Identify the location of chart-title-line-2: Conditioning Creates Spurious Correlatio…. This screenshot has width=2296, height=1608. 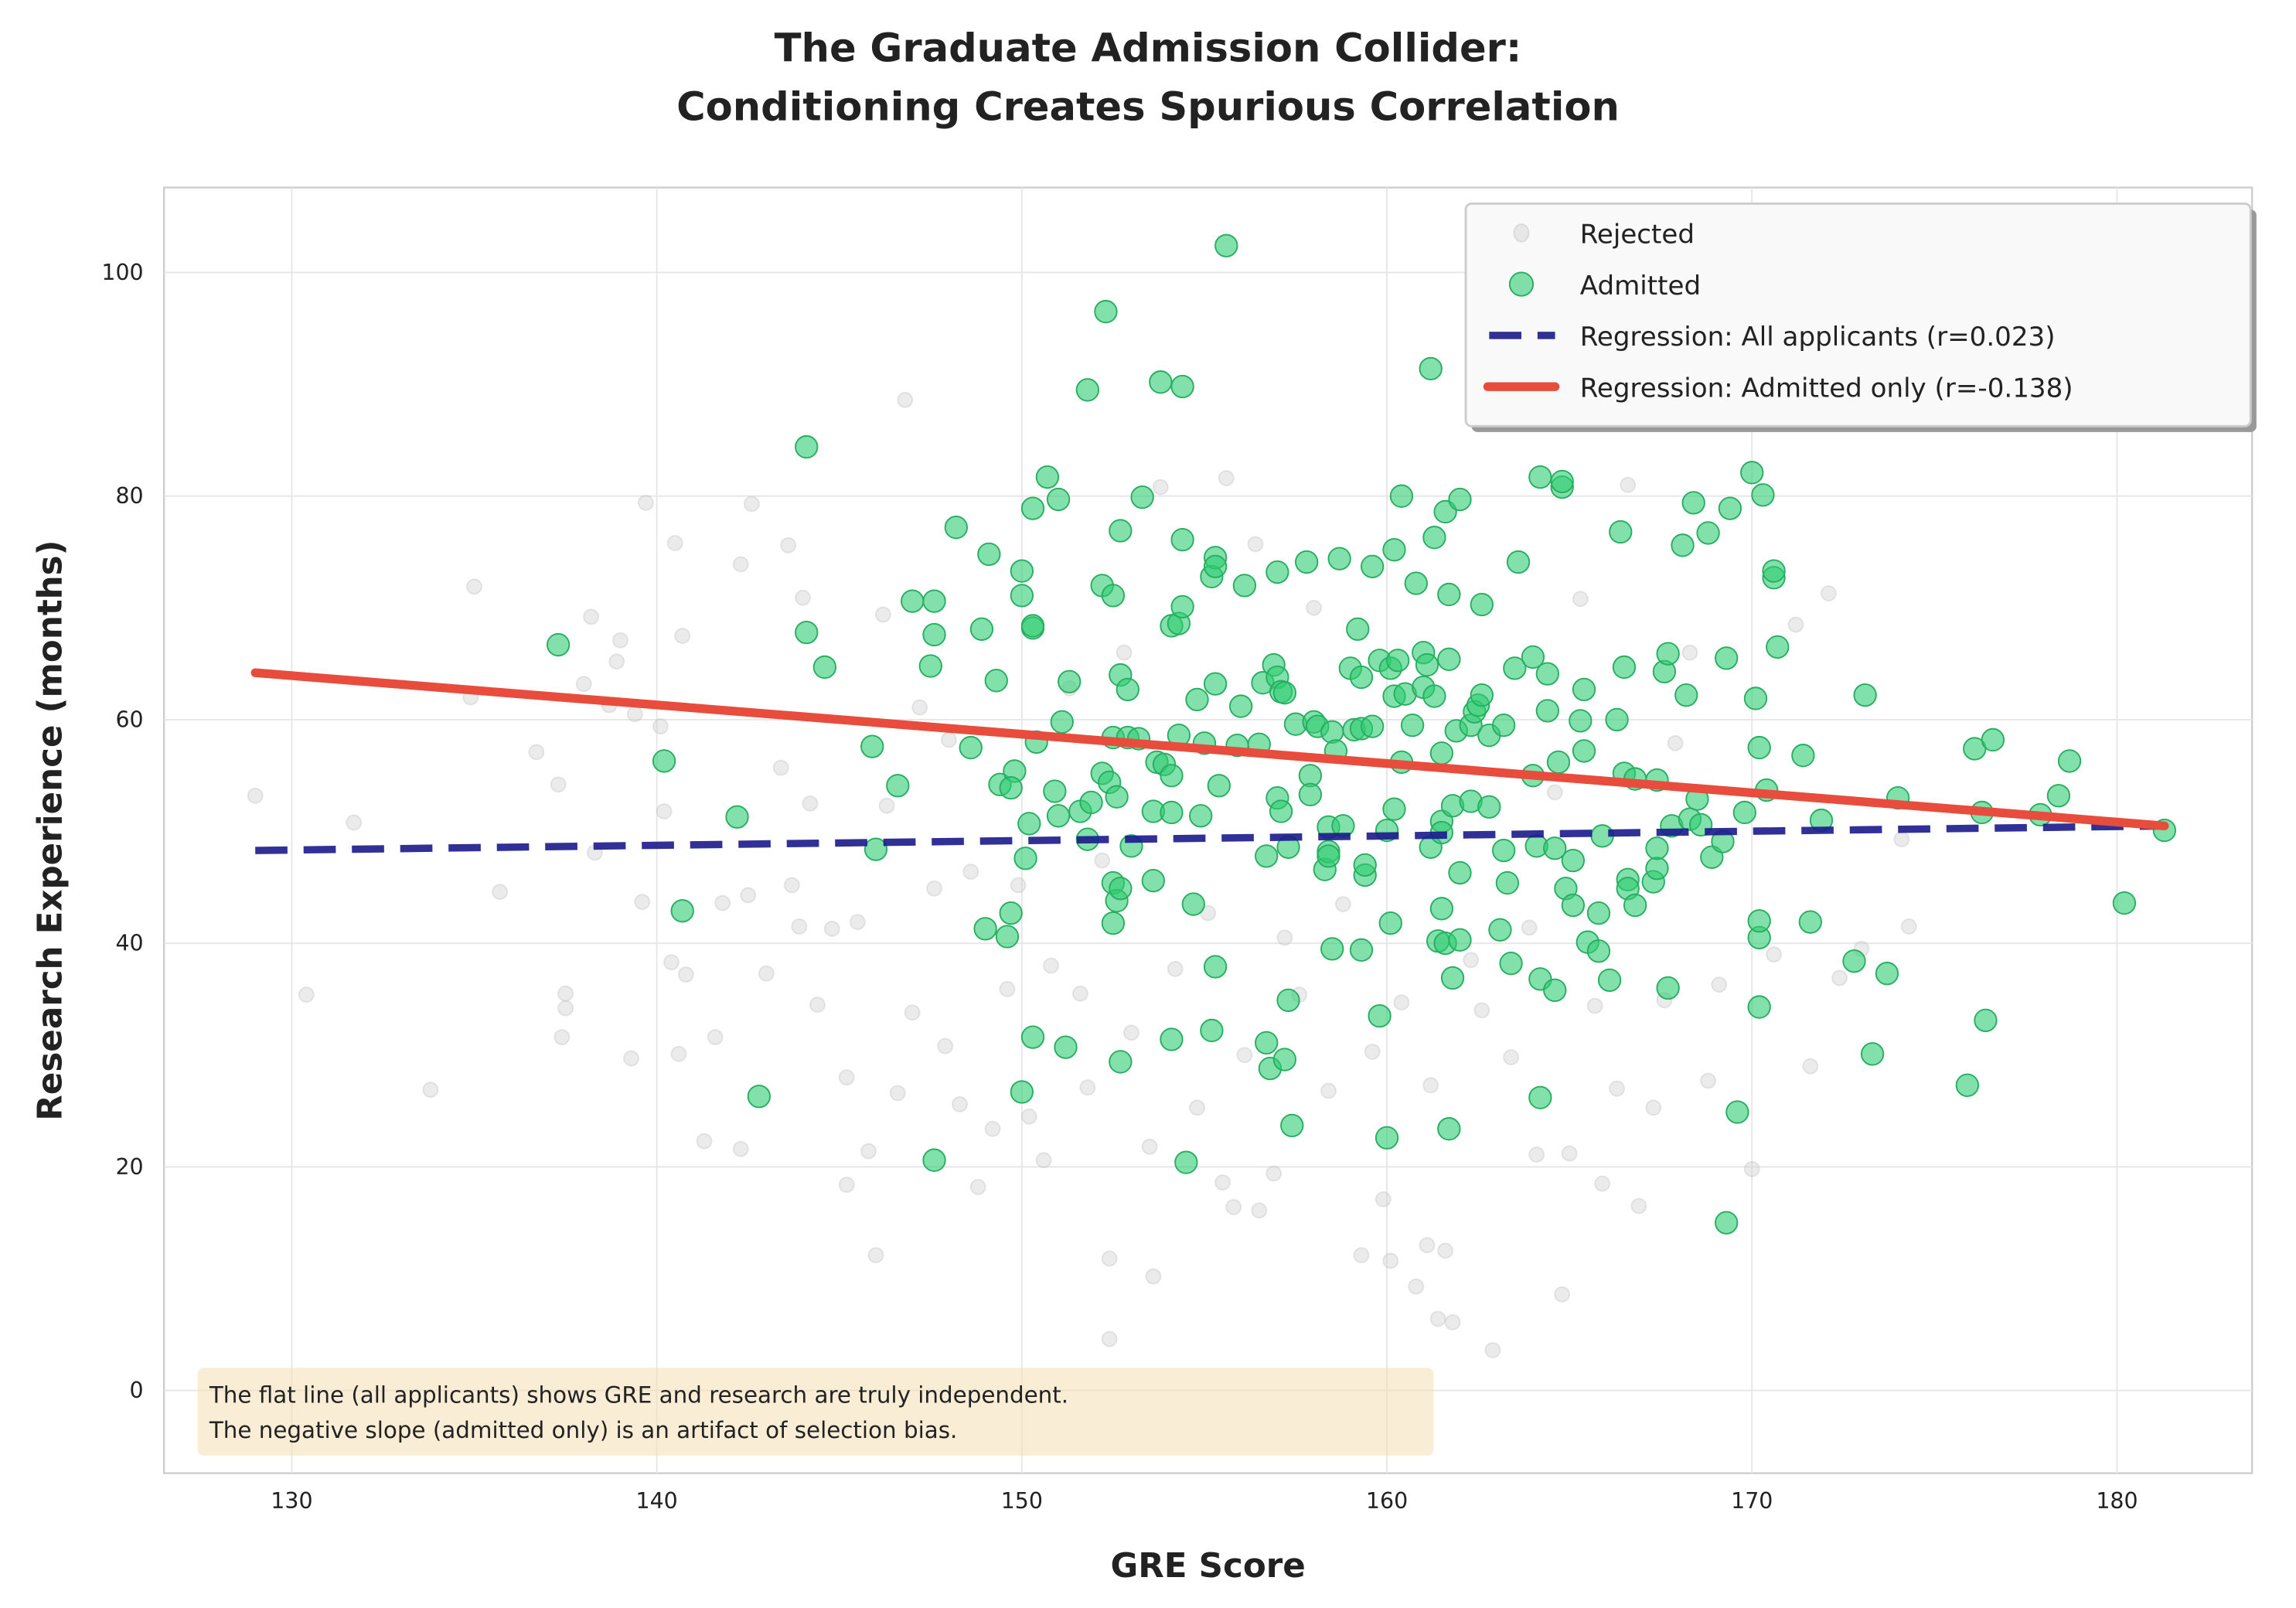
(1148, 107).